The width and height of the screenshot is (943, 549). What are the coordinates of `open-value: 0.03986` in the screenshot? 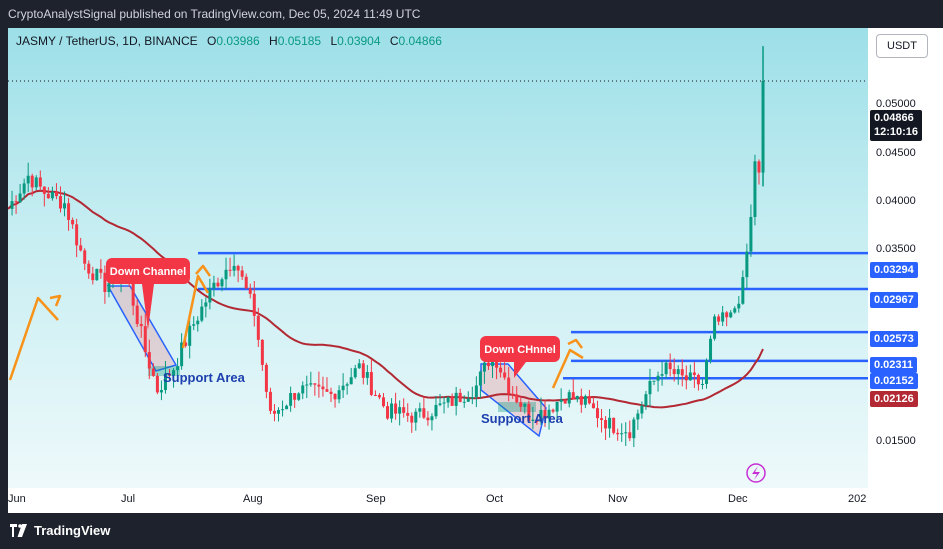 It's located at (238, 41).